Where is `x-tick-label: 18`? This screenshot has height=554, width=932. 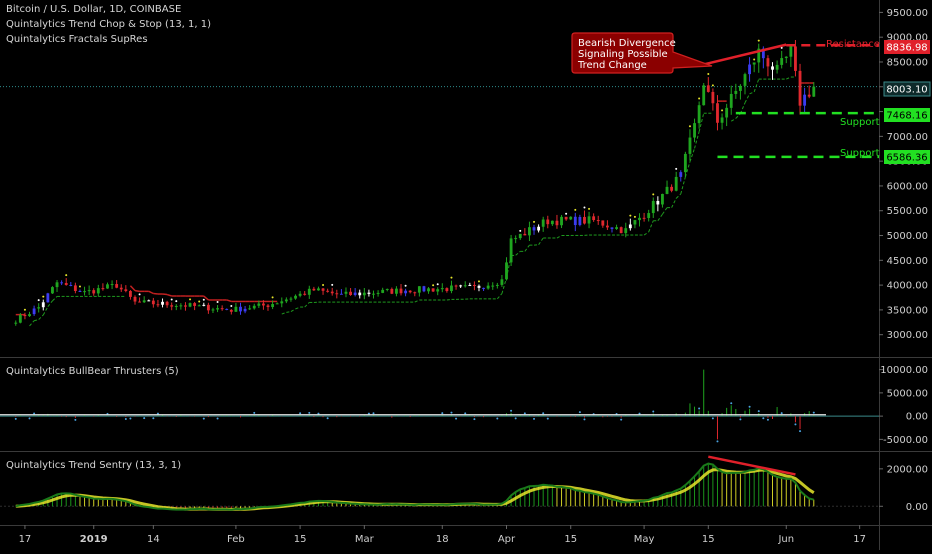
x-tick-label: 18 is located at coordinates (442, 539).